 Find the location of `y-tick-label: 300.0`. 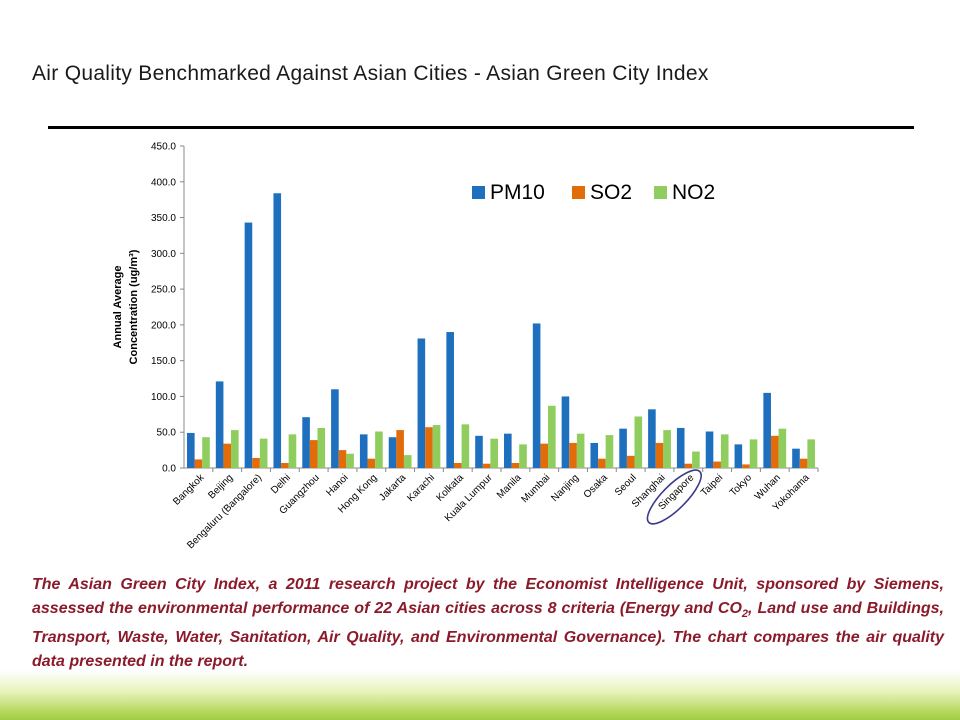

y-tick-label: 300.0 is located at coordinates (163, 254).